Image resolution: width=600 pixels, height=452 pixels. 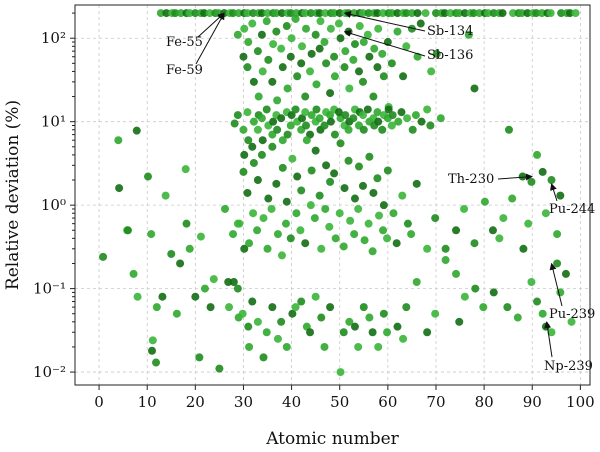 I want to click on x-tick-label: 70, so click(x=435, y=402).